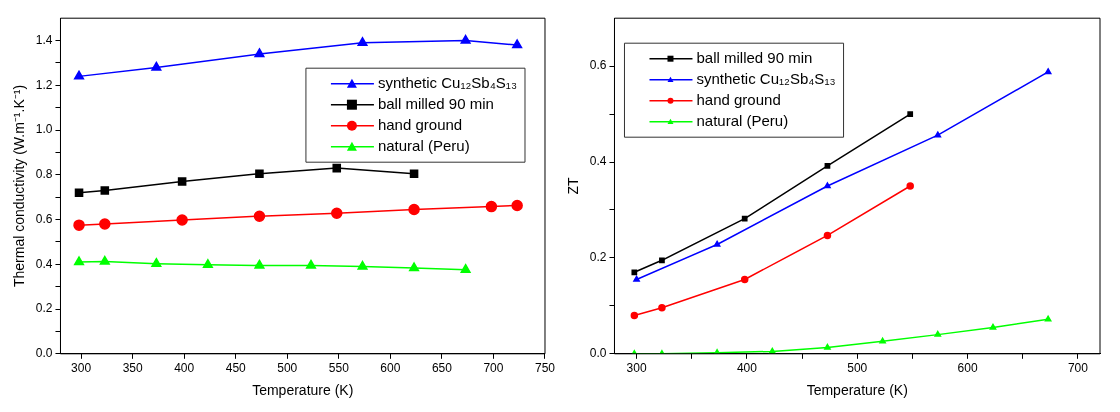 The image size is (1120, 412). Describe the element at coordinates (573, 186) in the screenshot. I see `y-axis-title: ZT` at that location.